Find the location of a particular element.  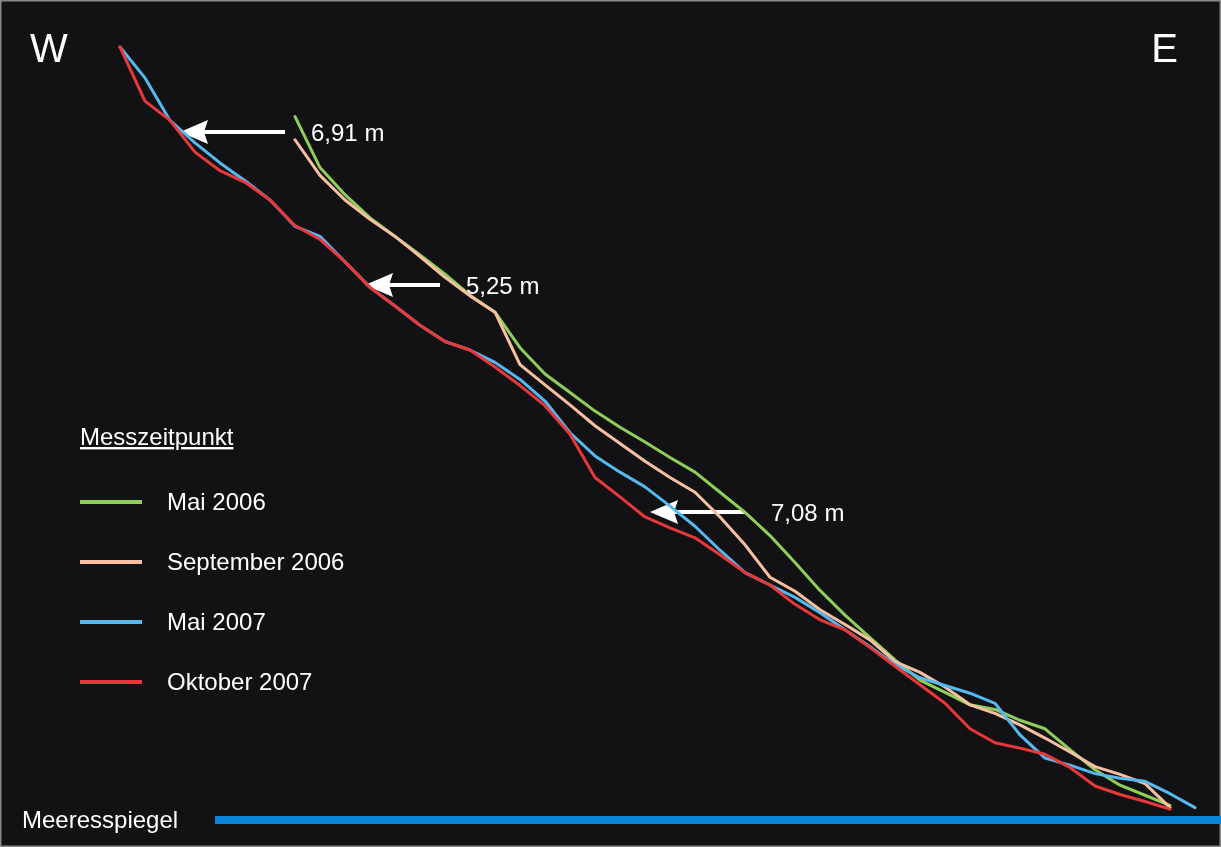

annotation: E is located at coordinates (1164, 48).